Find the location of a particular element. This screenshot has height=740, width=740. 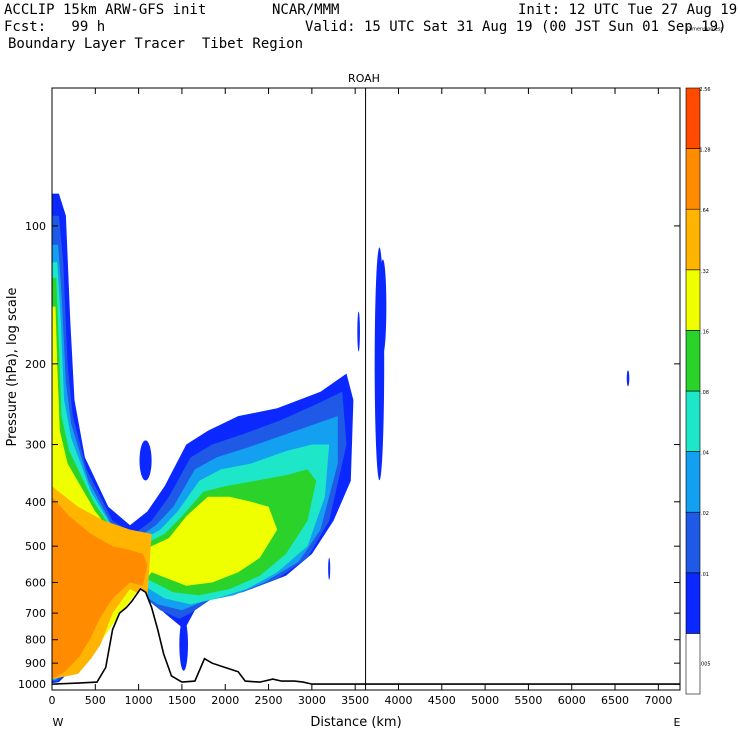

y-tick-label: 100 is located at coordinates (35, 226).